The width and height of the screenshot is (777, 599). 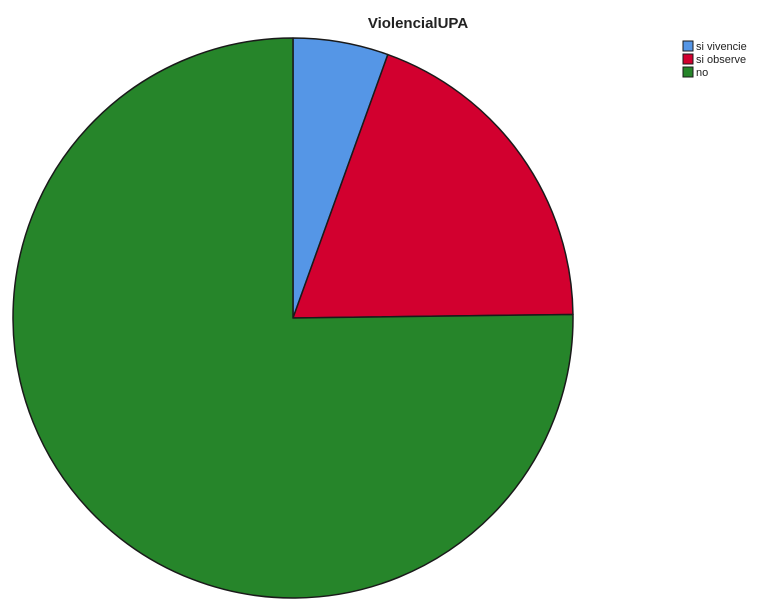 I want to click on legend-swatch-si-observe, so click(x=688, y=59).